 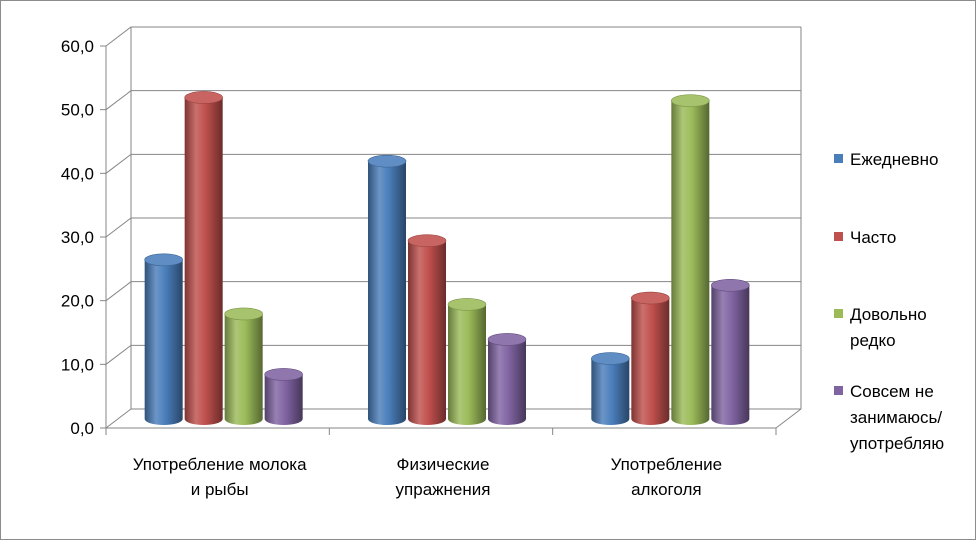 I want to click on y-axis: 0,0 10,0 20,0 30,0 40,0 50,0 60,0, so click(x=84, y=237).